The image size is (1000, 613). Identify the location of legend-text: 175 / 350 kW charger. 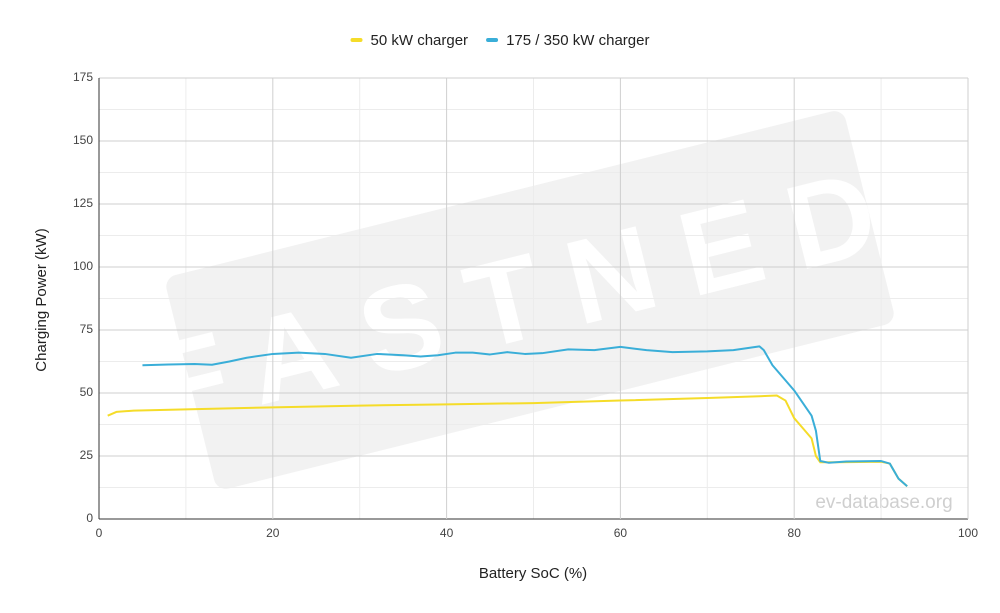
(577, 40).